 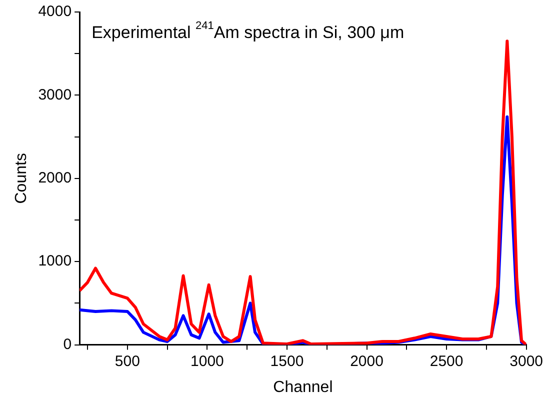 What do you see at coordinates (55, 95) in the screenshot?
I see `y-tick-label: 3000` at bounding box center [55, 95].